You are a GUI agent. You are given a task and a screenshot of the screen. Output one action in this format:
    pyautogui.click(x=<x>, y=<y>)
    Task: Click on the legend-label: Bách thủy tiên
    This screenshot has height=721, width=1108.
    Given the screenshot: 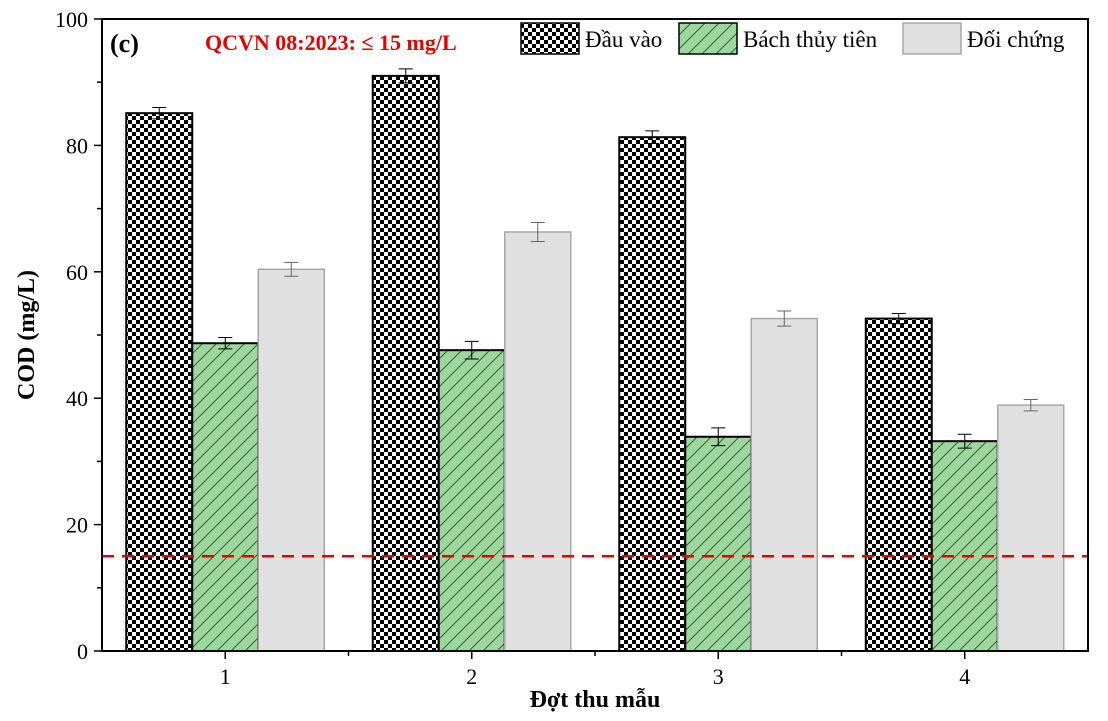 What is the action you would take?
    pyautogui.click(x=810, y=39)
    